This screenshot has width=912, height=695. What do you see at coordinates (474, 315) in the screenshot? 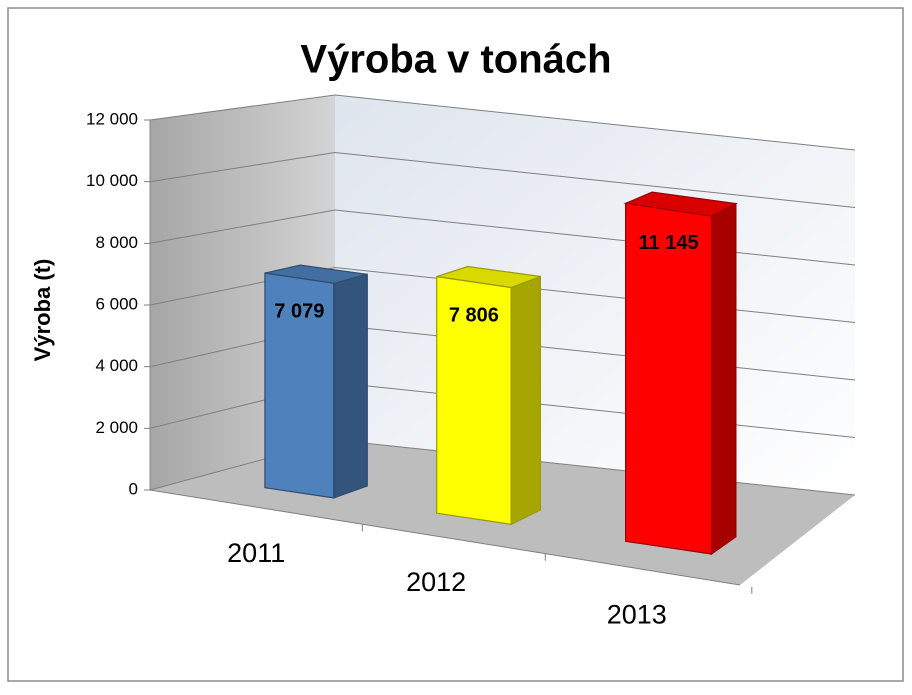
I see `data-label: 7 806` at bounding box center [474, 315].